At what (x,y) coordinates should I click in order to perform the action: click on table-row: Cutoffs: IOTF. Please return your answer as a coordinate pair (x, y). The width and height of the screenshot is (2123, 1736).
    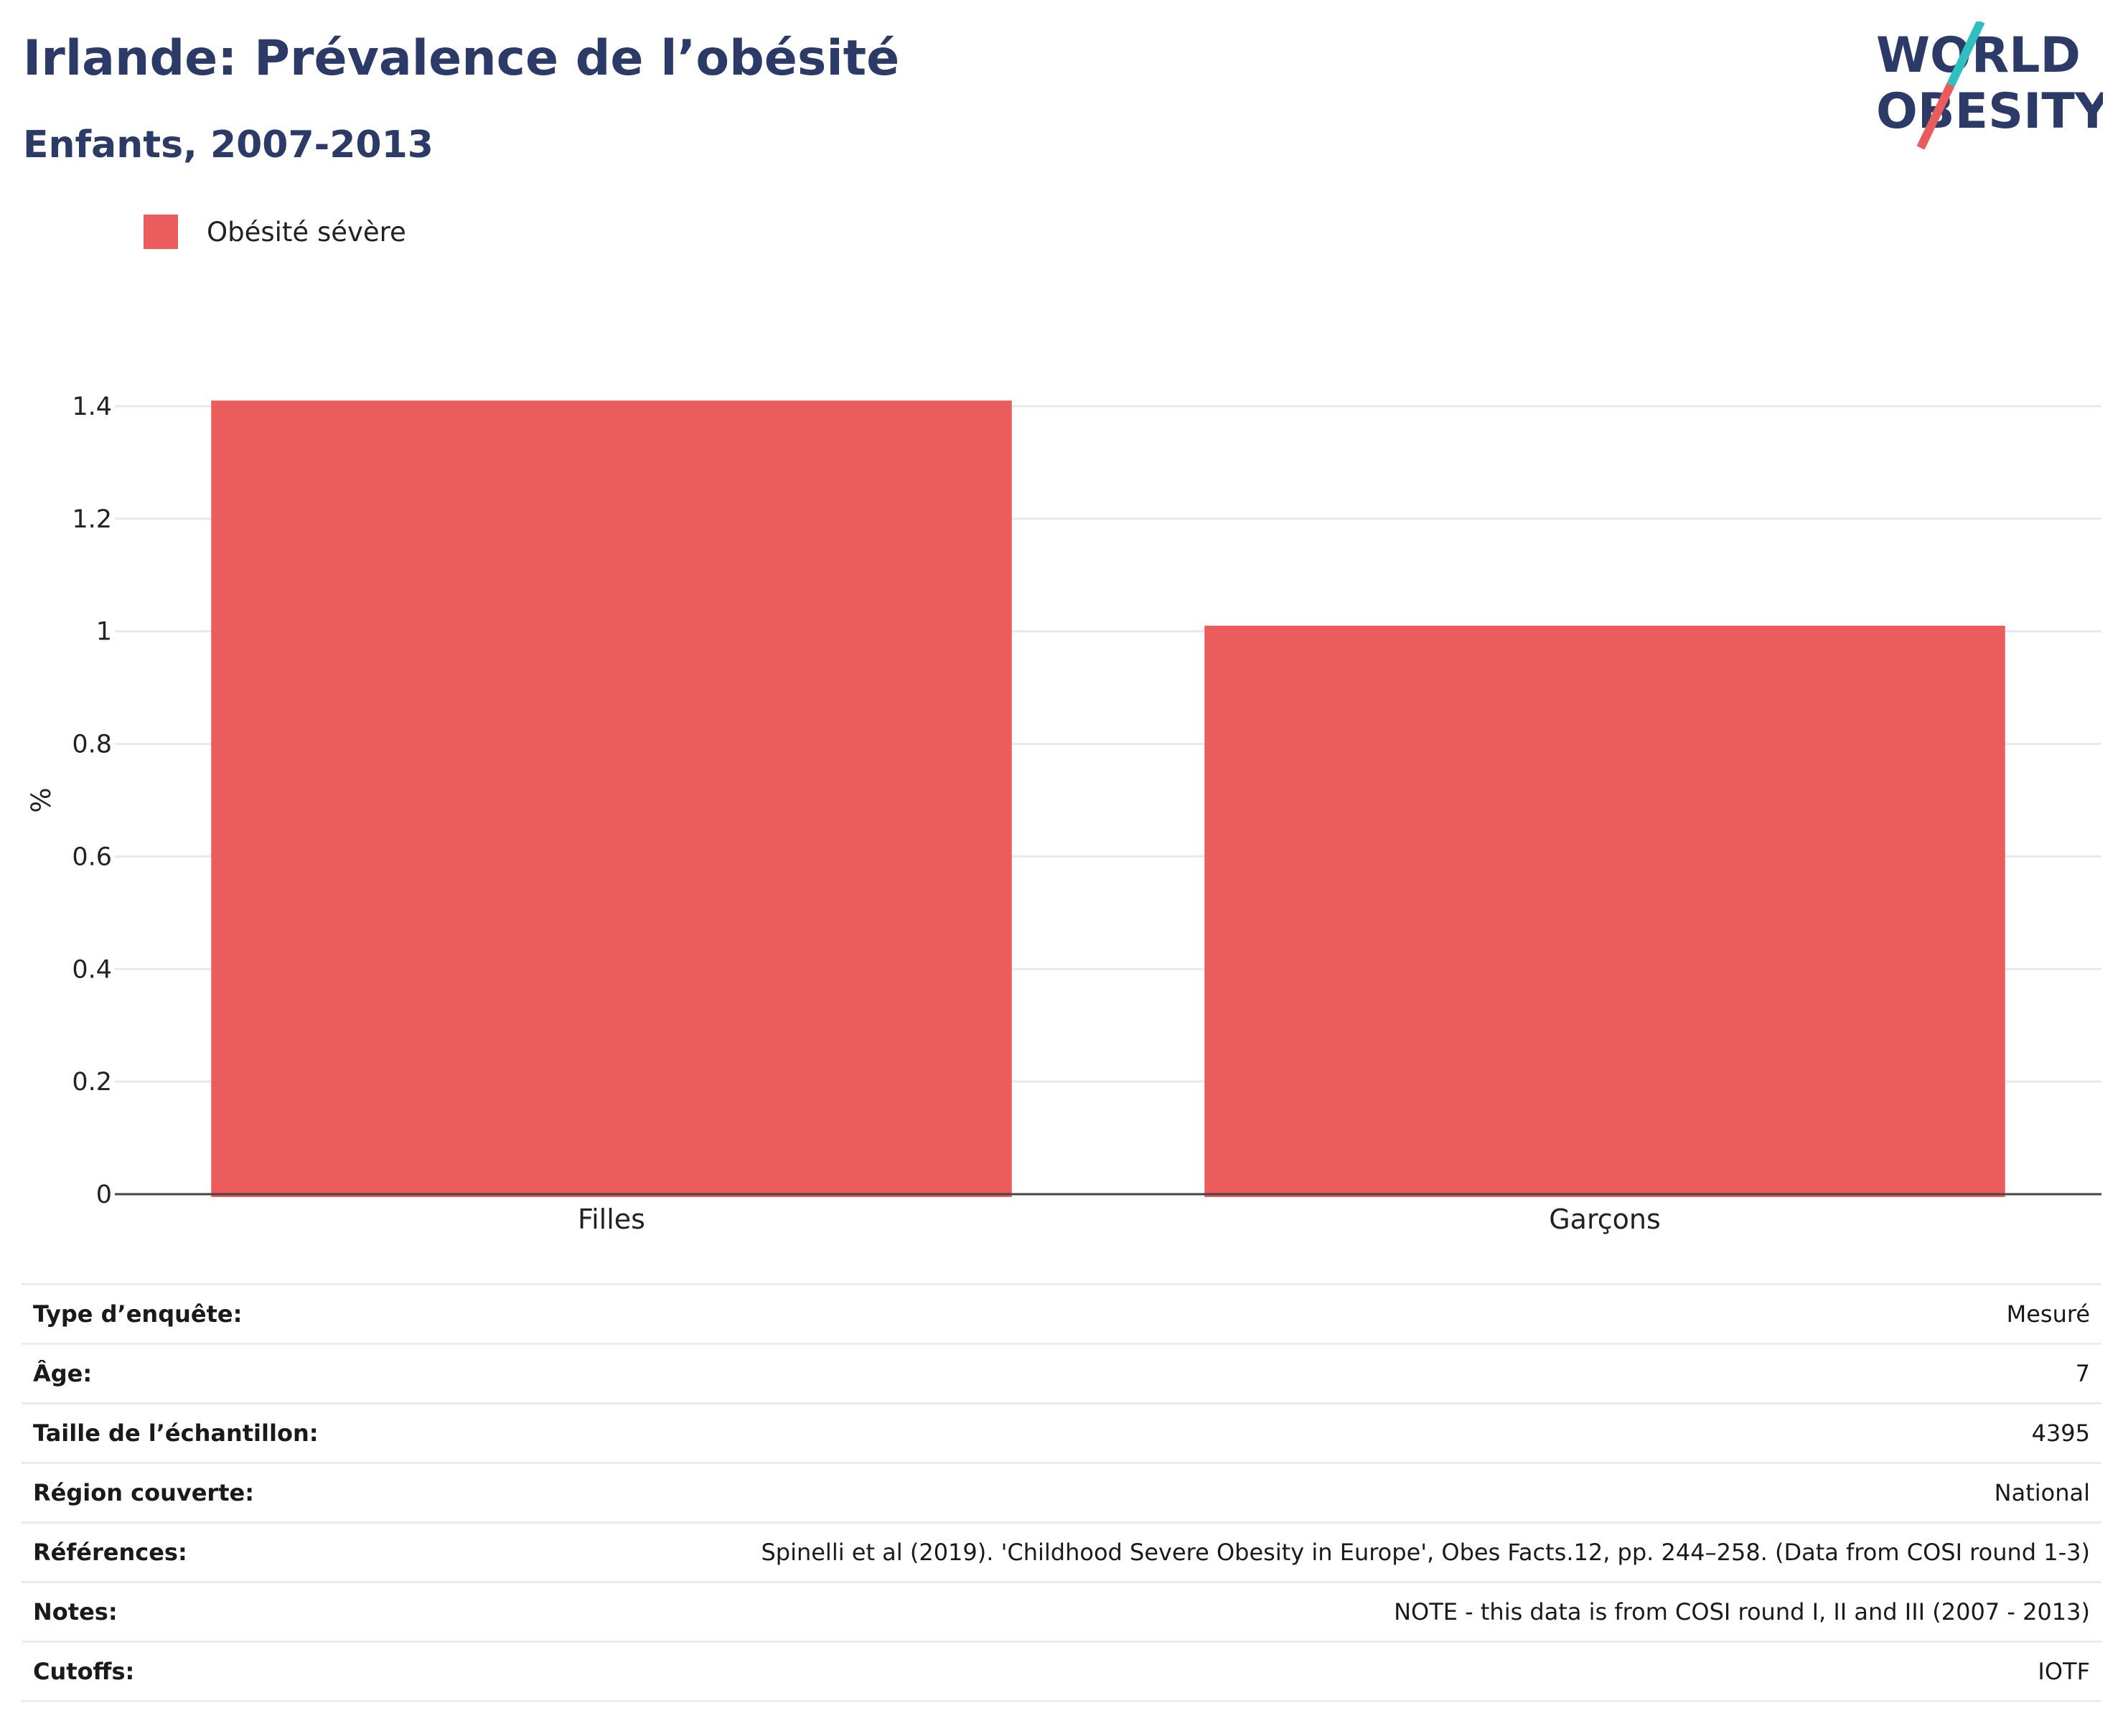
    Looking at the image, I should click on (1061, 1671).